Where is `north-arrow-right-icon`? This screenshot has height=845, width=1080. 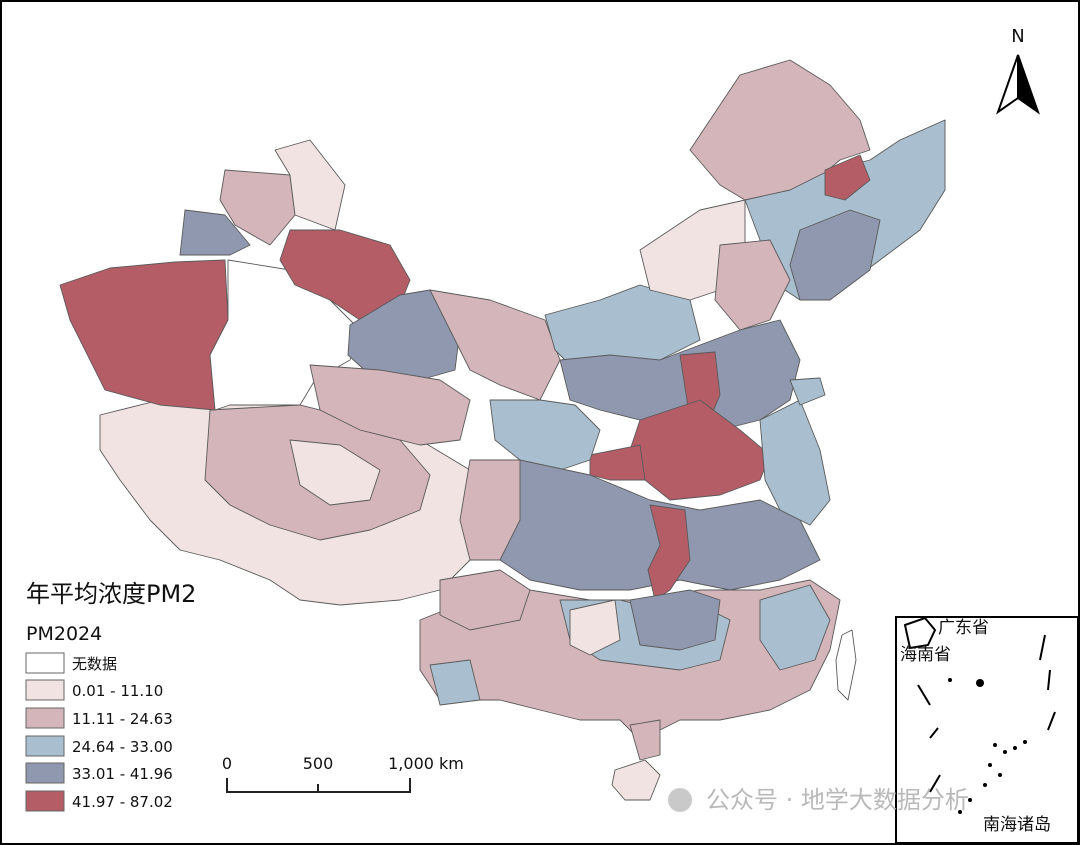 north-arrow-right-icon is located at coordinates (1028, 84).